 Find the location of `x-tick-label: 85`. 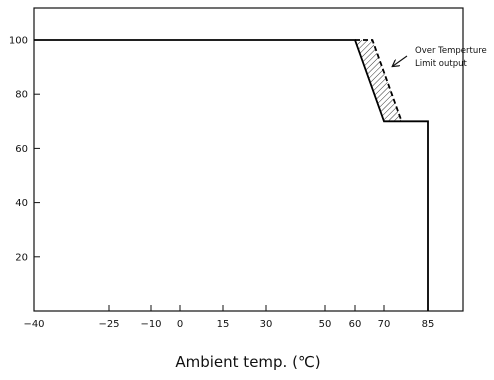

x-tick-label: 85 is located at coordinates (428, 324).